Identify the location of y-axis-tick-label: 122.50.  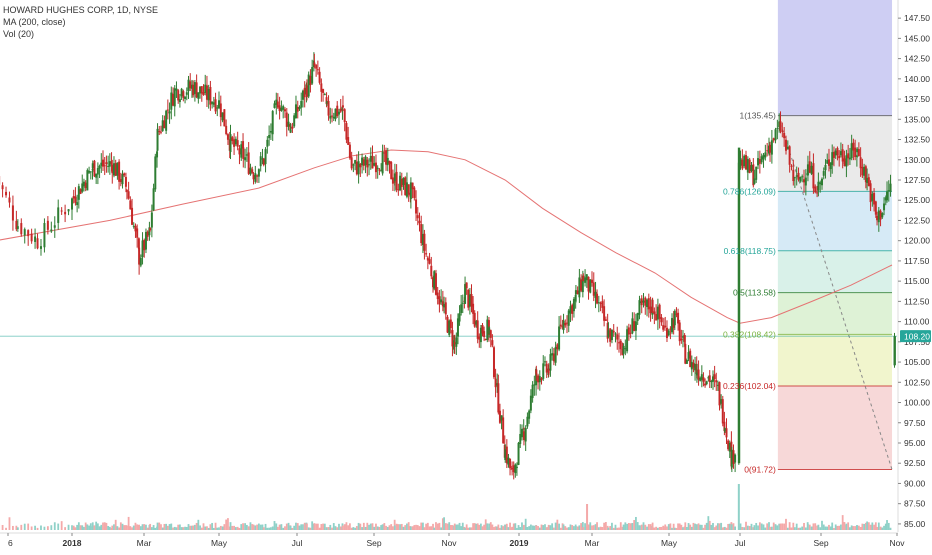
(917, 220).